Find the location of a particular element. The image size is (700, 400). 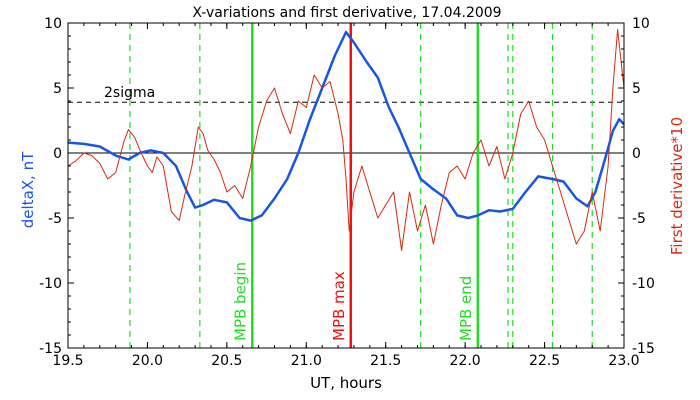

y-tick-label-left: 10 is located at coordinates (53, 24).